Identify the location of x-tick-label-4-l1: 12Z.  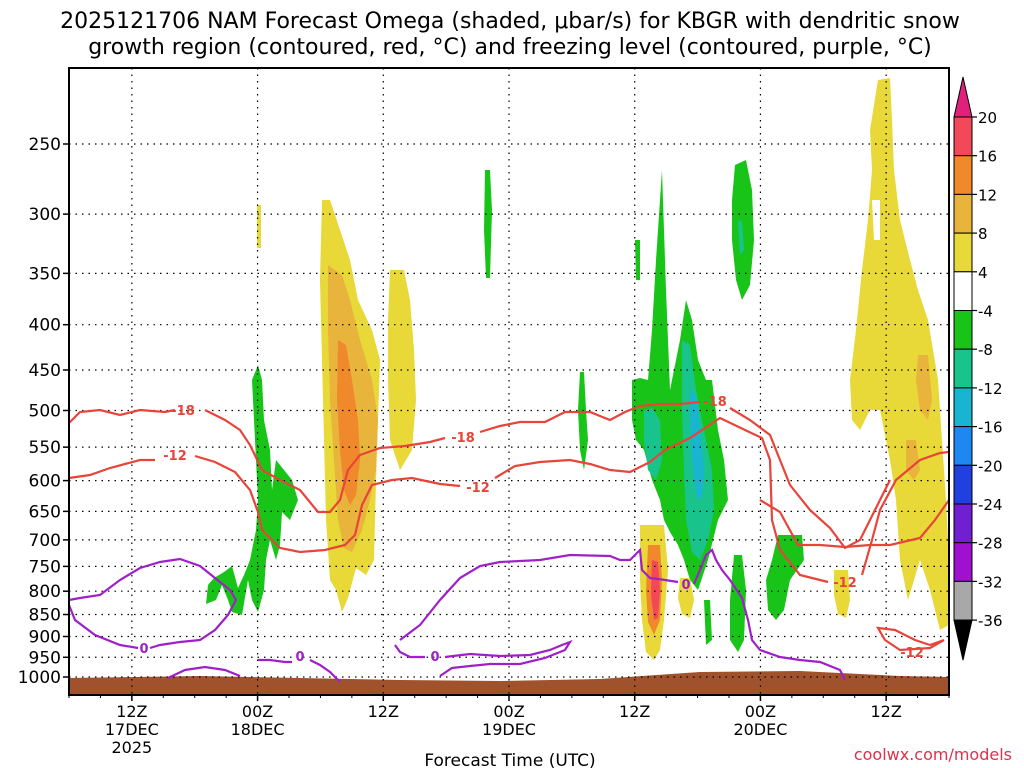
(634, 711).